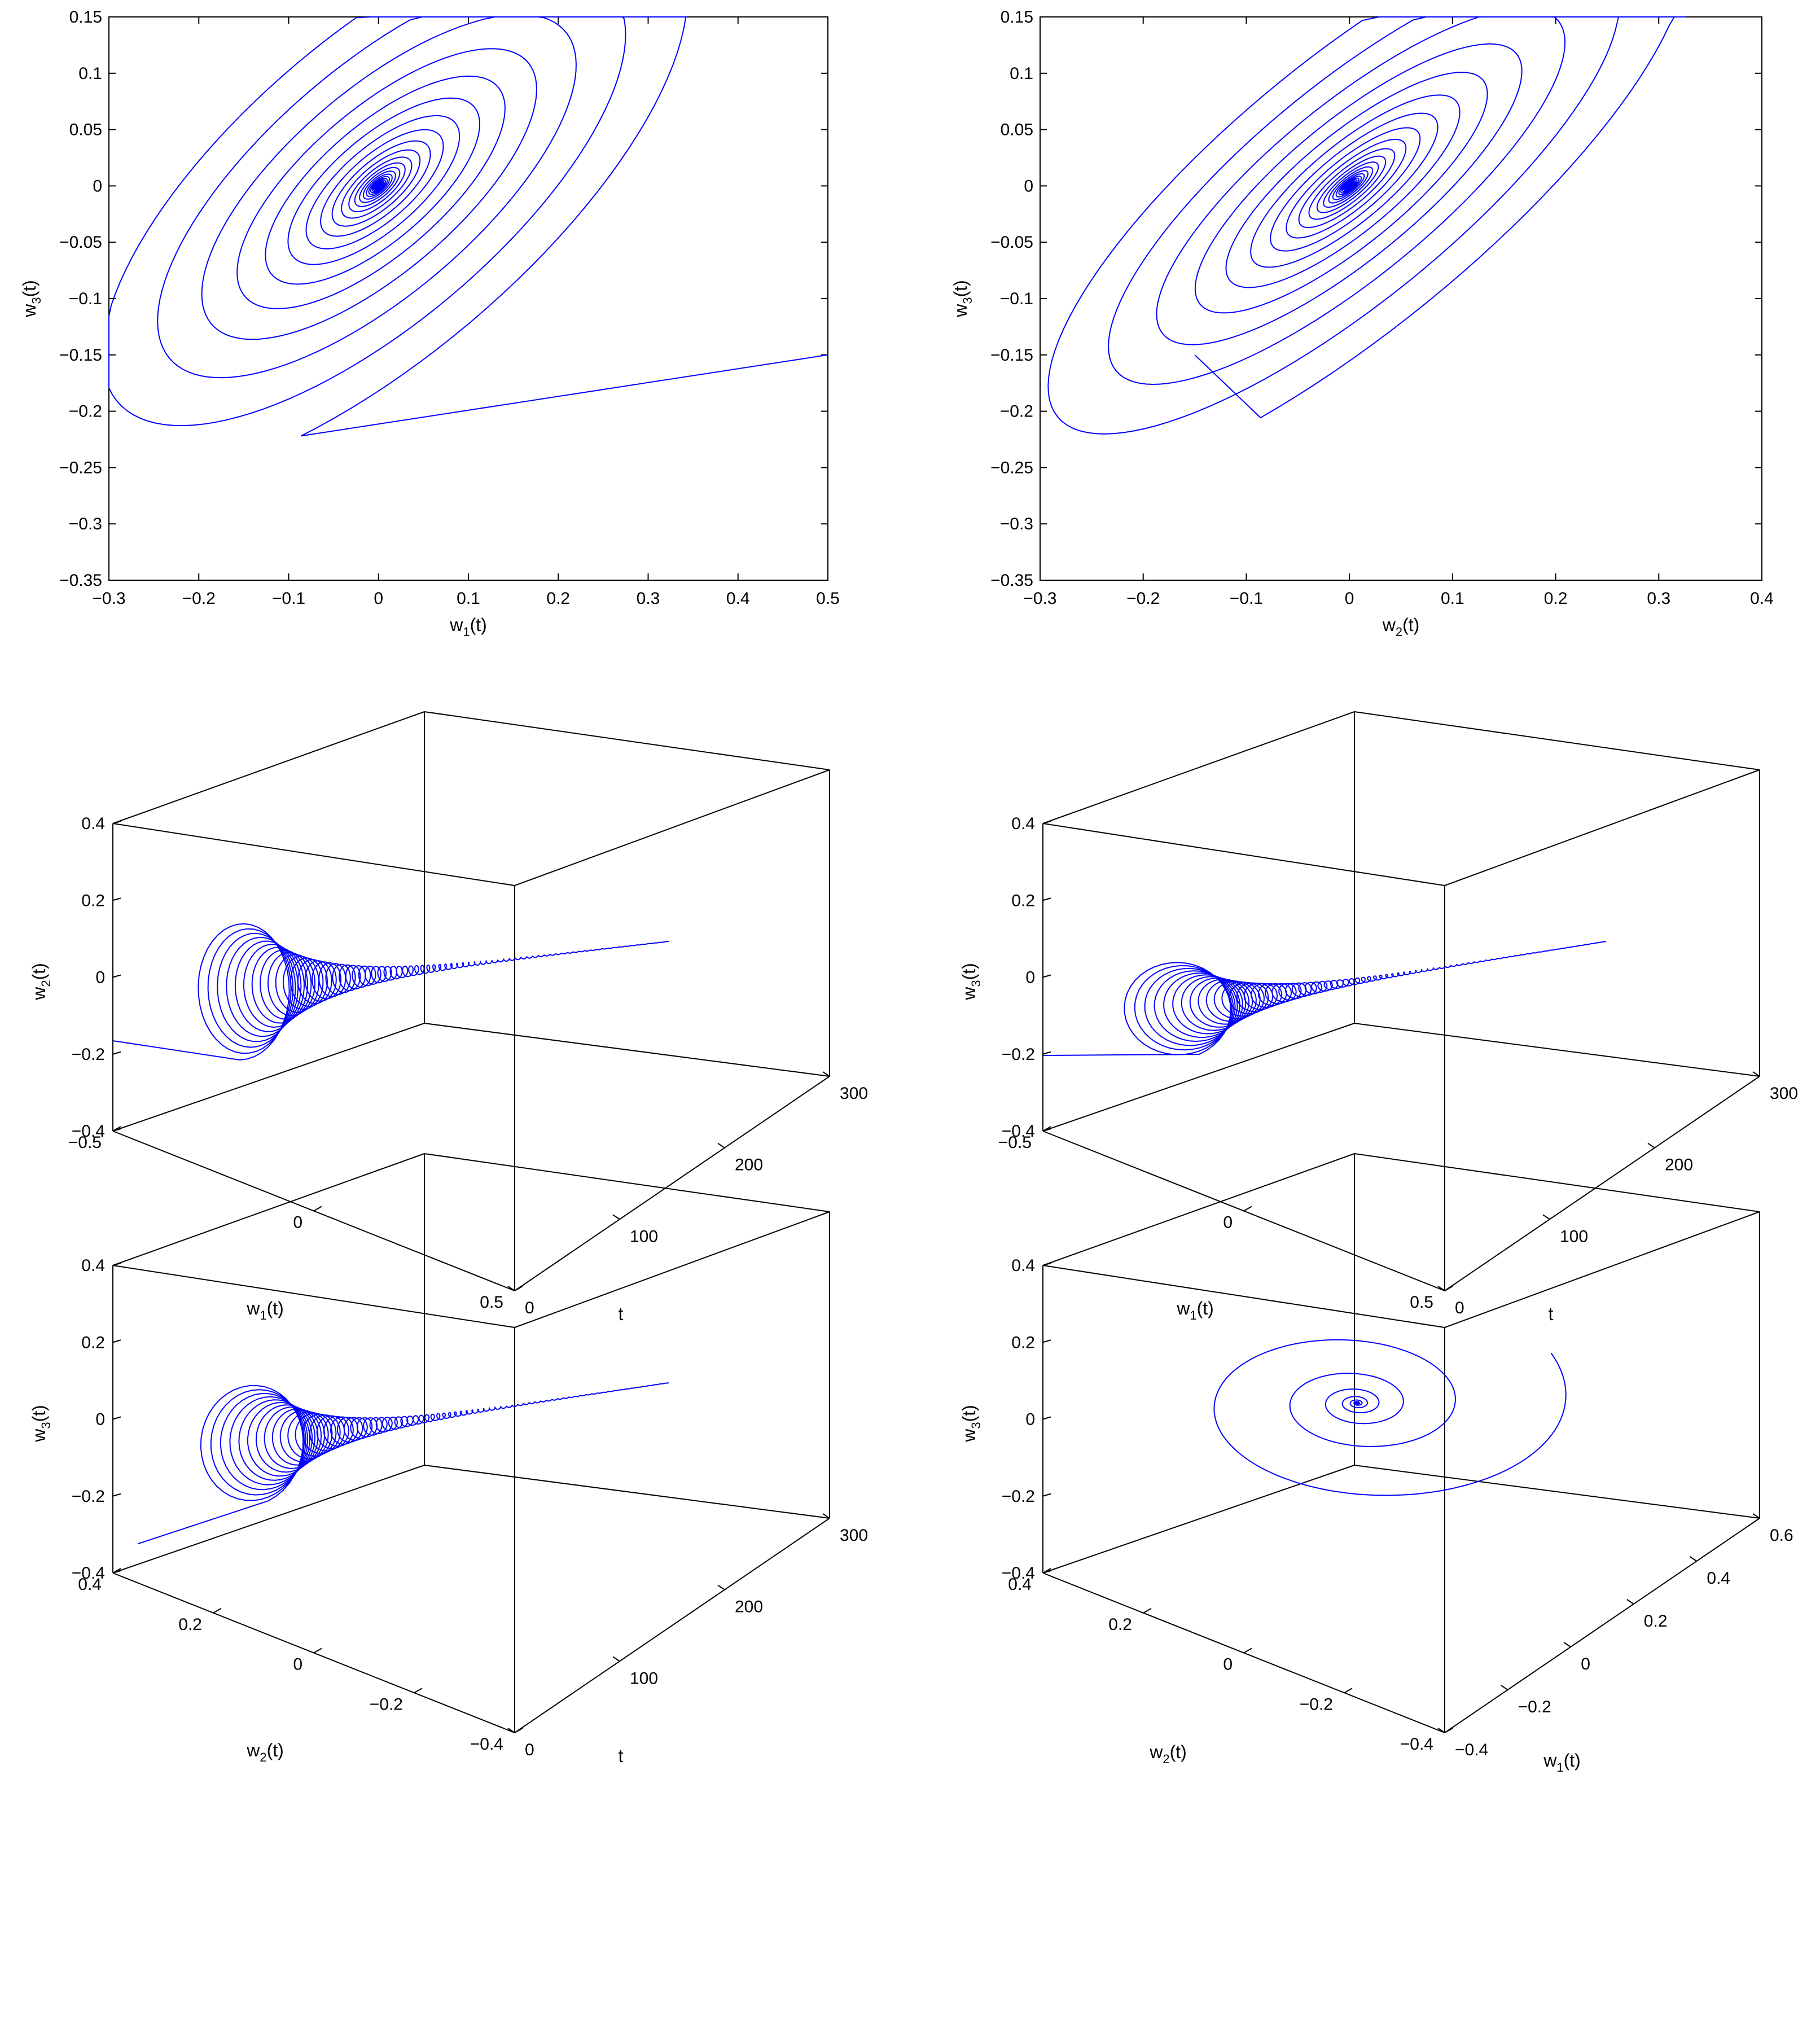 Image resolution: width=1820 pixels, height=2042 pixels. Describe the element at coordinates (1016, 524) in the screenshot. I see `y-tick-label: −0.3` at that location.